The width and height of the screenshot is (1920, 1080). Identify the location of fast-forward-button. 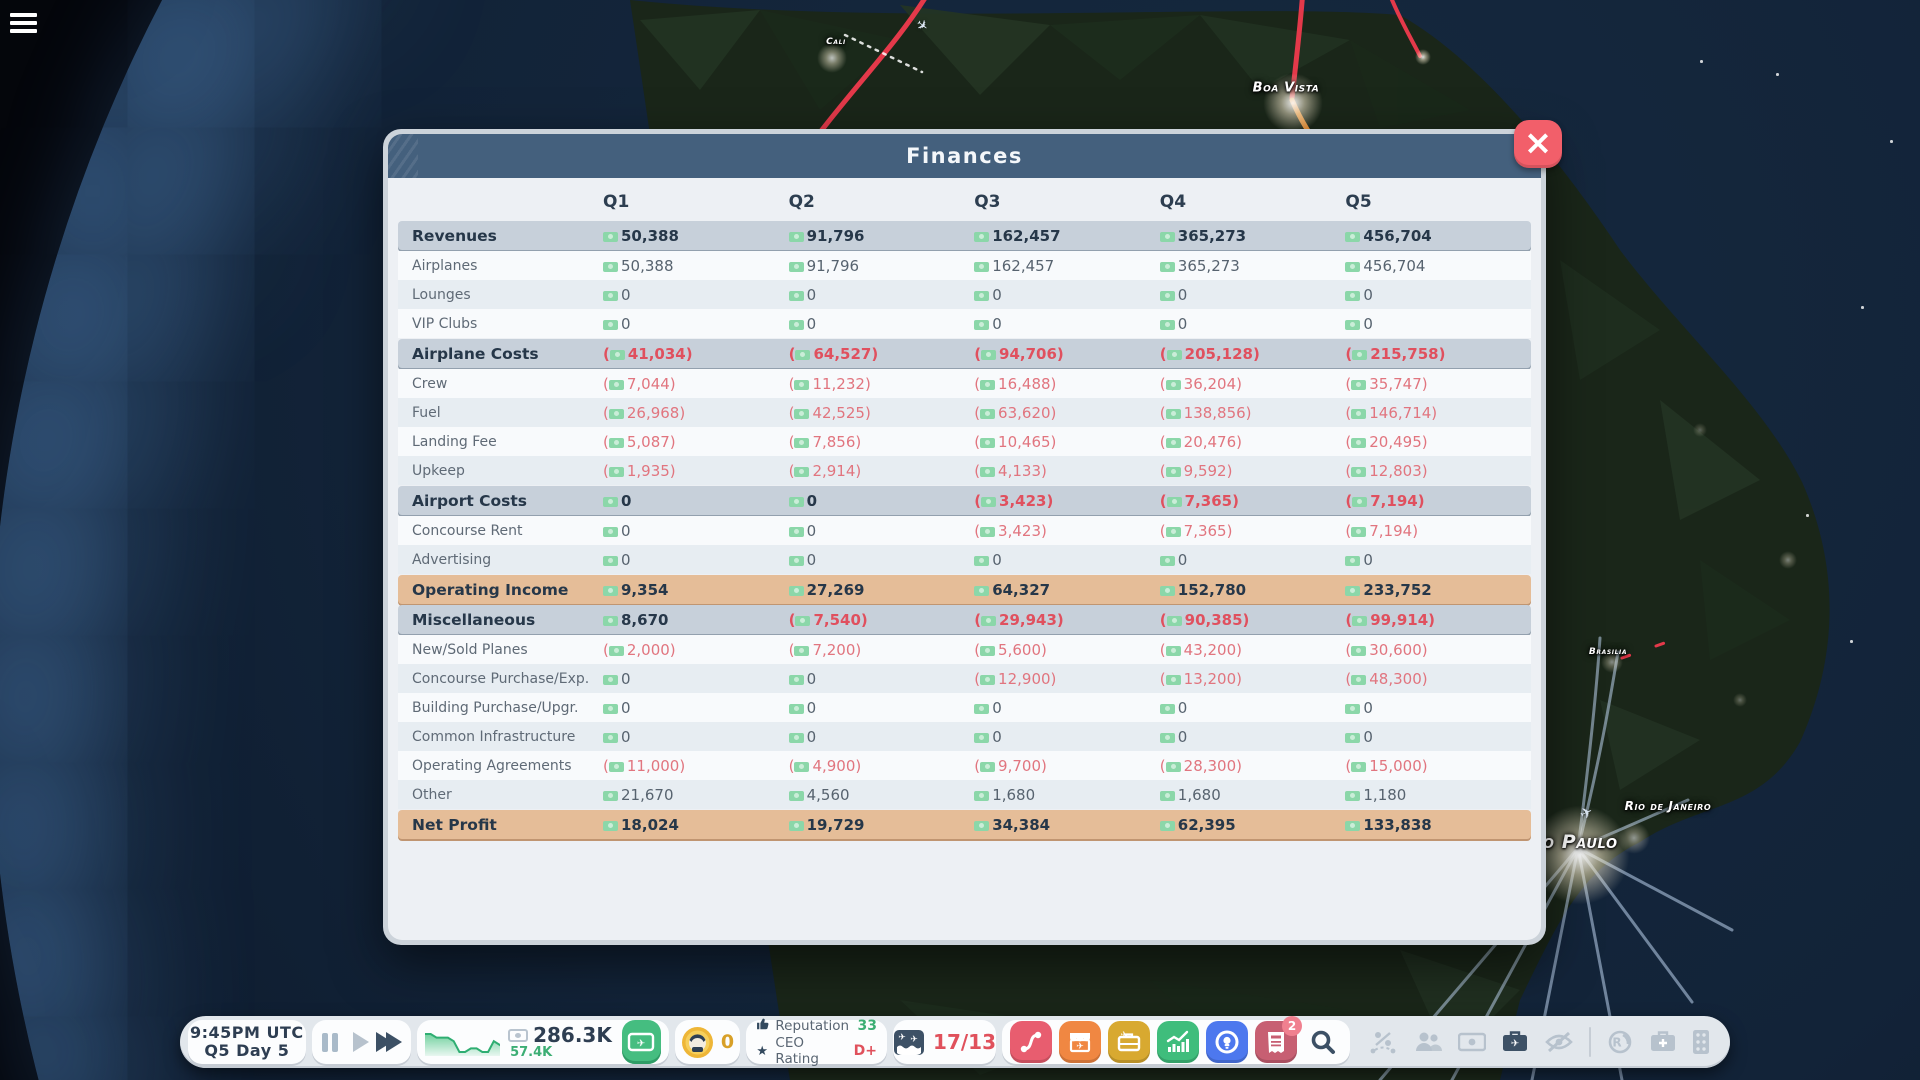
(389, 1042).